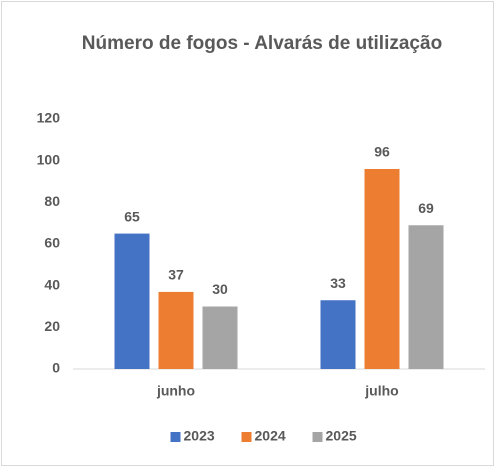  Describe the element at coordinates (52, 284) in the screenshot. I see `y-tick-label: 40` at that location.